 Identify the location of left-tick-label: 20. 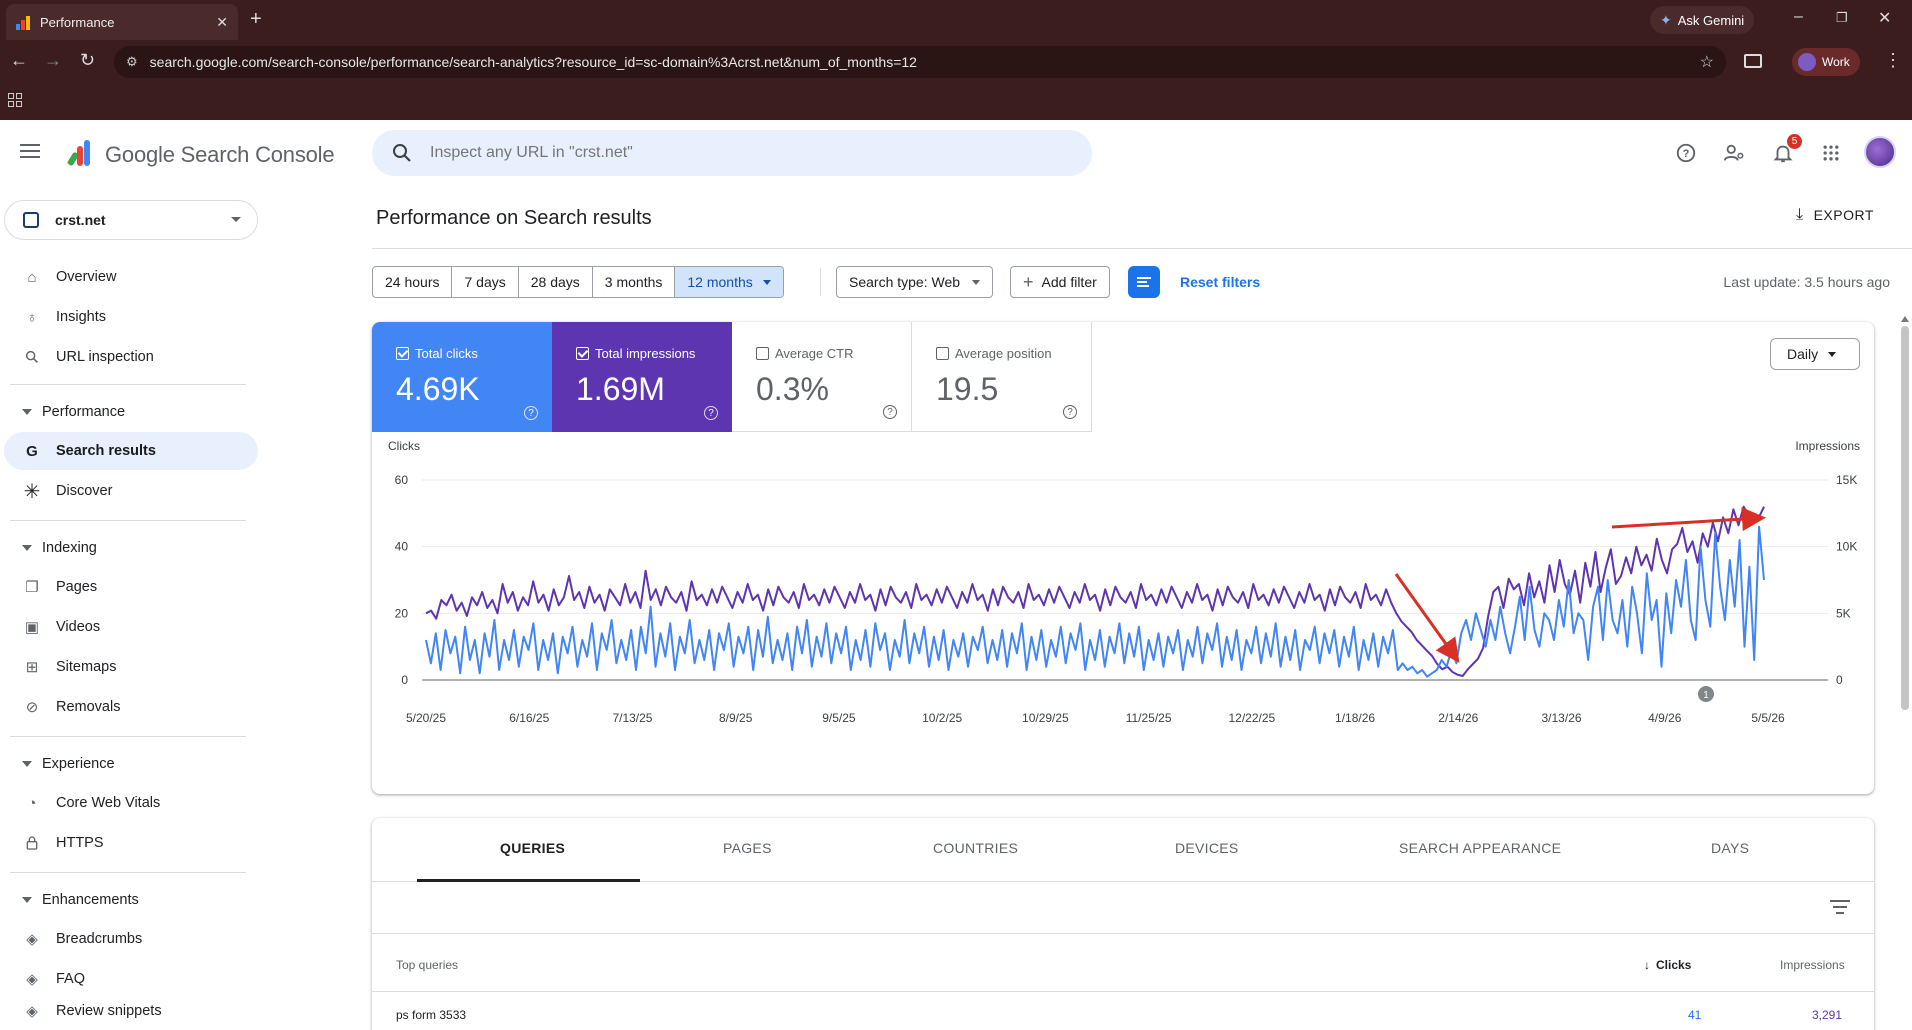
(402, 613).